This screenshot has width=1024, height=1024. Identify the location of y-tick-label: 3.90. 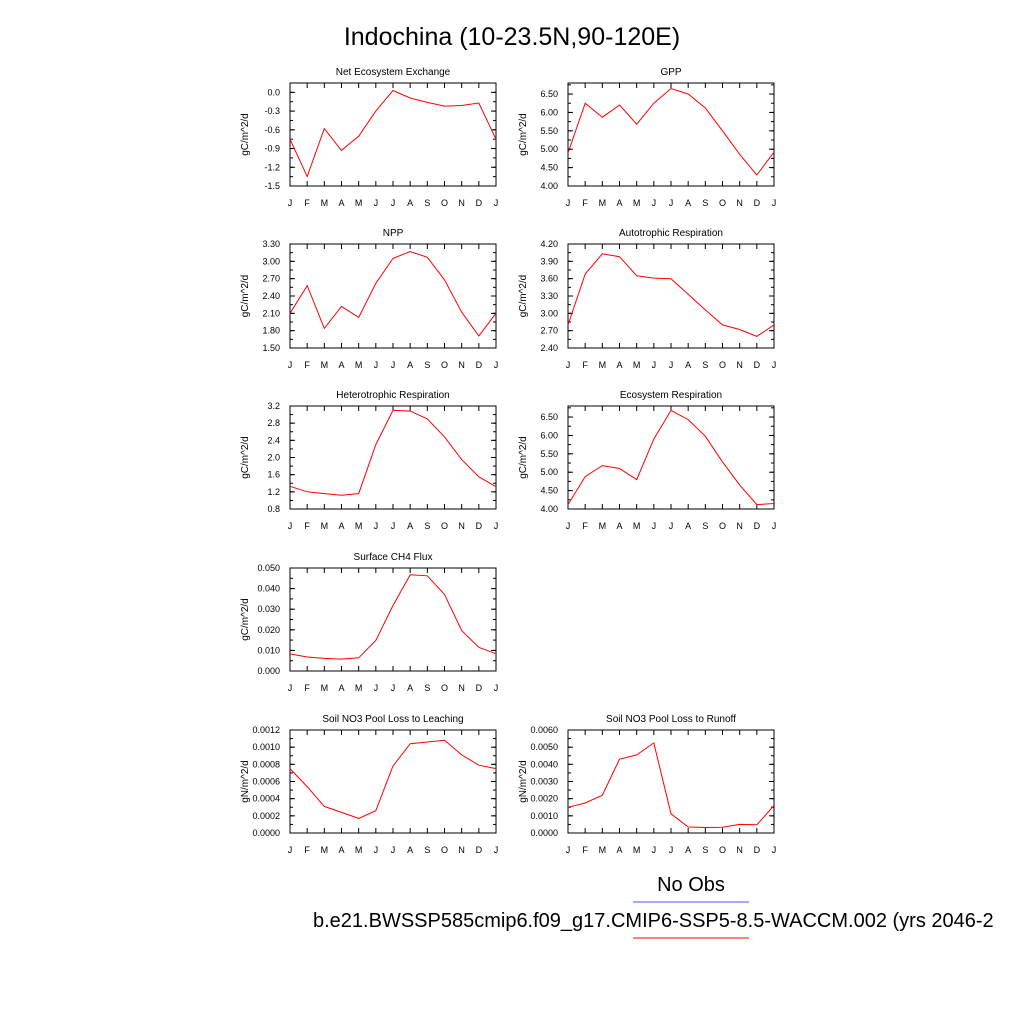
(549, 261).